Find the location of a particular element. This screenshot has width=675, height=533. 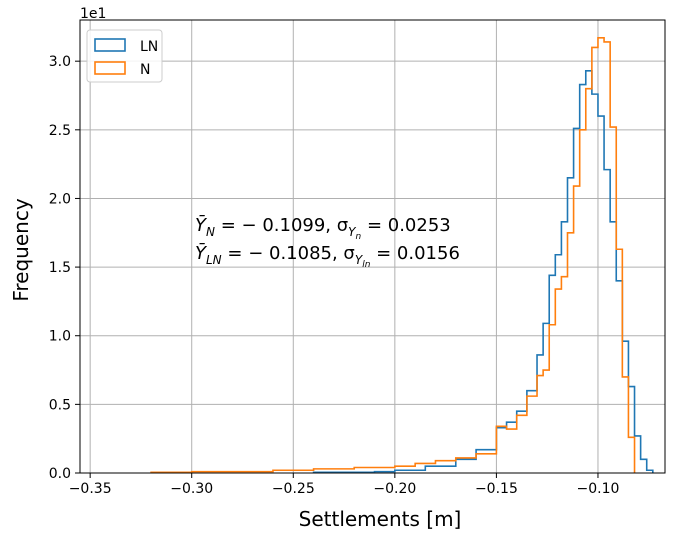

y-tick-label: 2.0 is located at coordinates (60, 199).